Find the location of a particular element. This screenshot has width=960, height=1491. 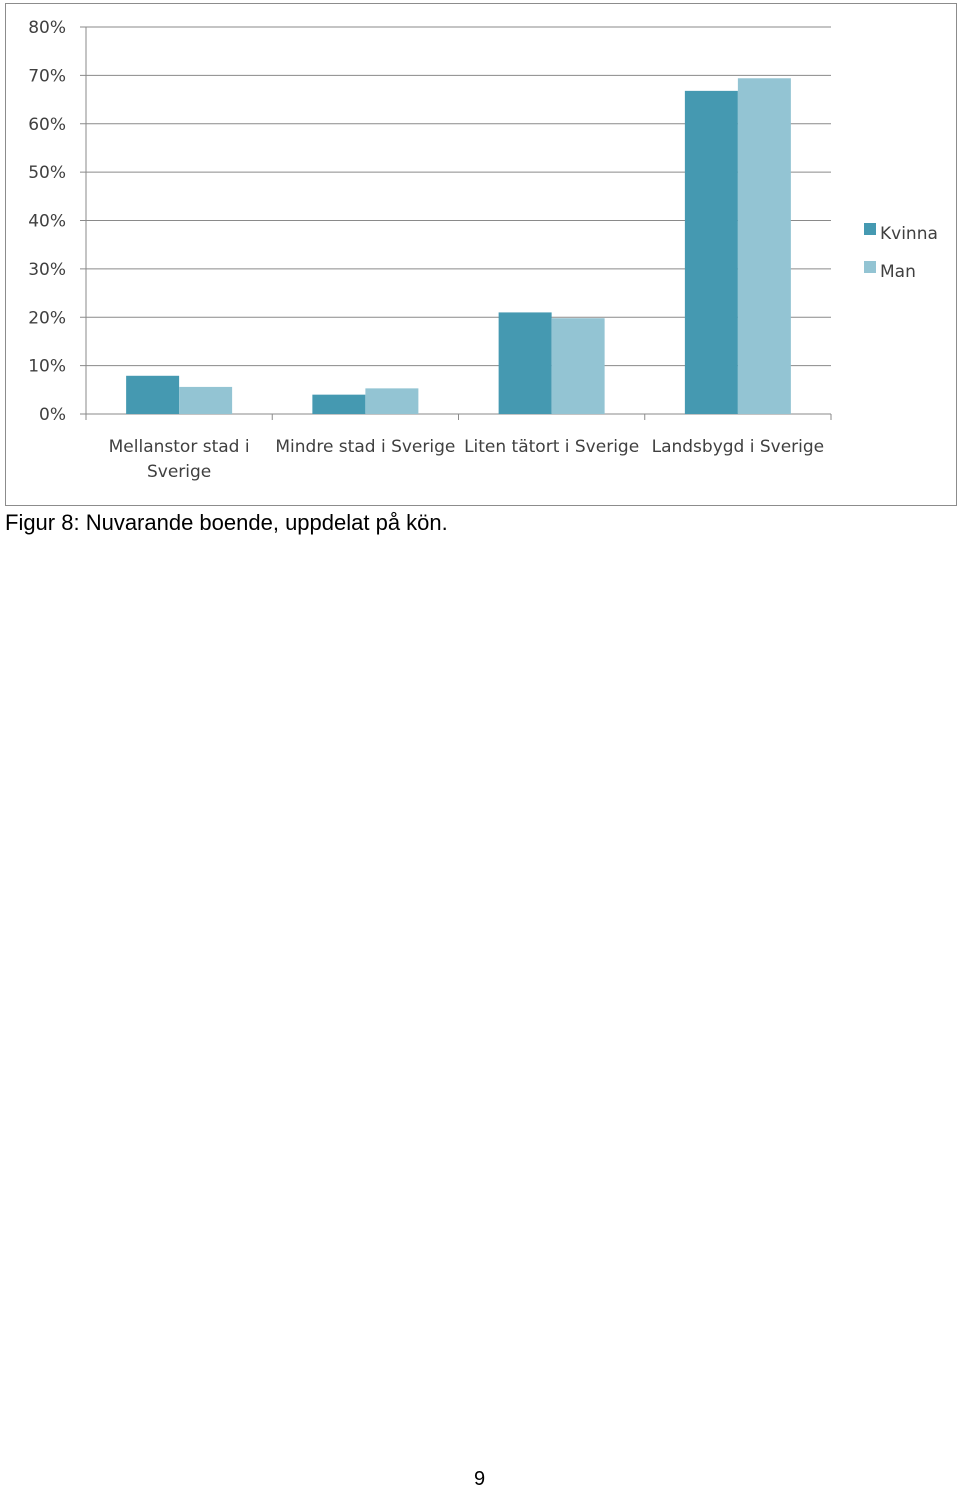

y-tick-label: 0% is located at coordinates (52, 415).